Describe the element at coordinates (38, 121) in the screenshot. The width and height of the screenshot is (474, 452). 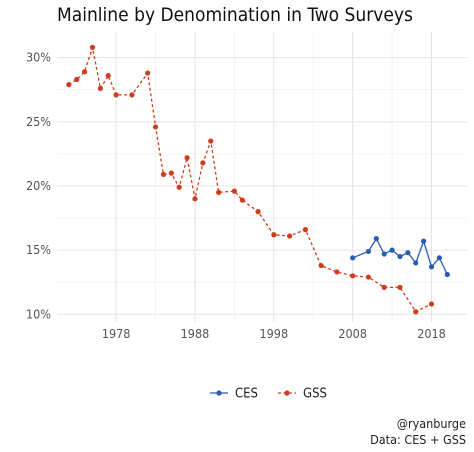
I see `y-tick-label: 25%` at that location.